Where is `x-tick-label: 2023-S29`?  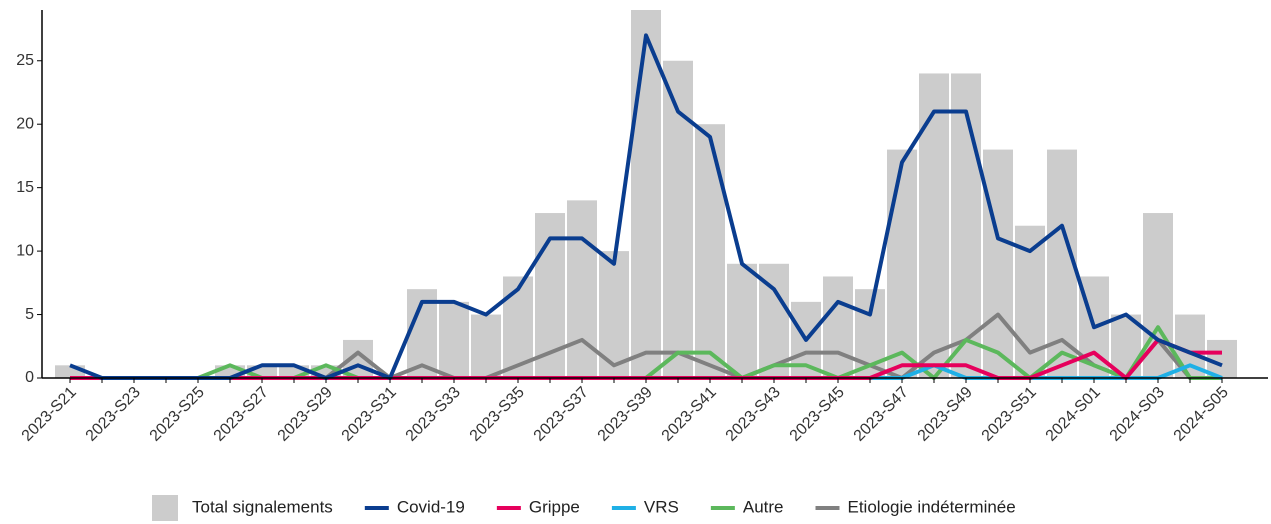
x-tick-label: 2023-S29 is located at coordinates (305, 414).